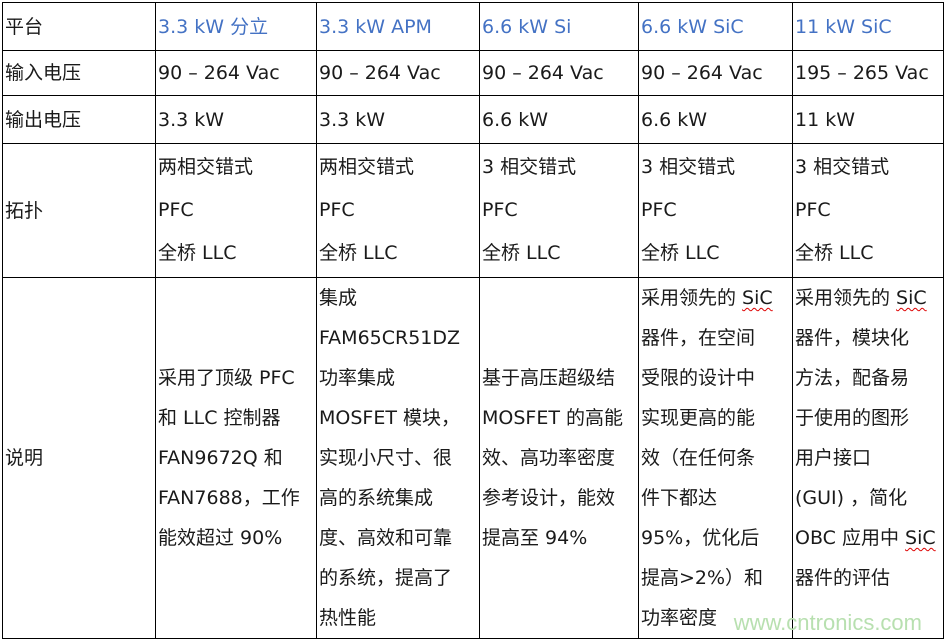  I want to click on watermark: www.cntronics.com, so click(827, 622).